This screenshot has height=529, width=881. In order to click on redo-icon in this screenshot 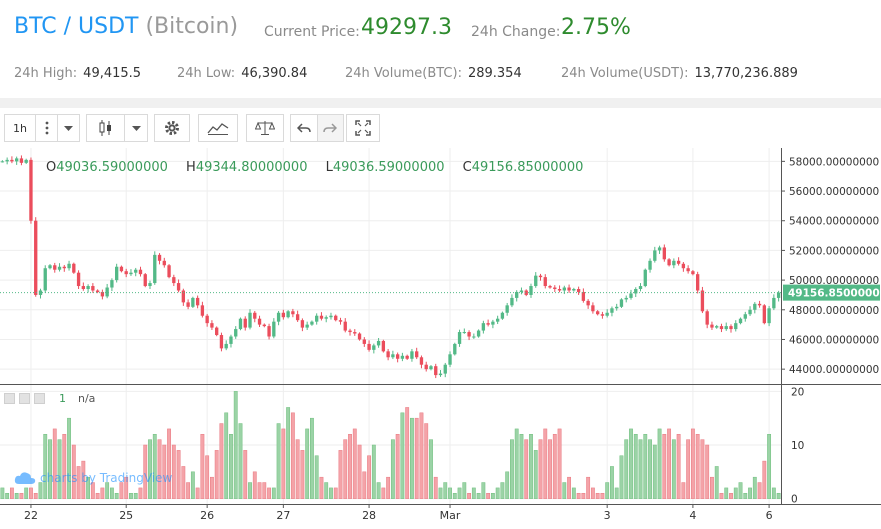, I will do `click(329, 128)`.